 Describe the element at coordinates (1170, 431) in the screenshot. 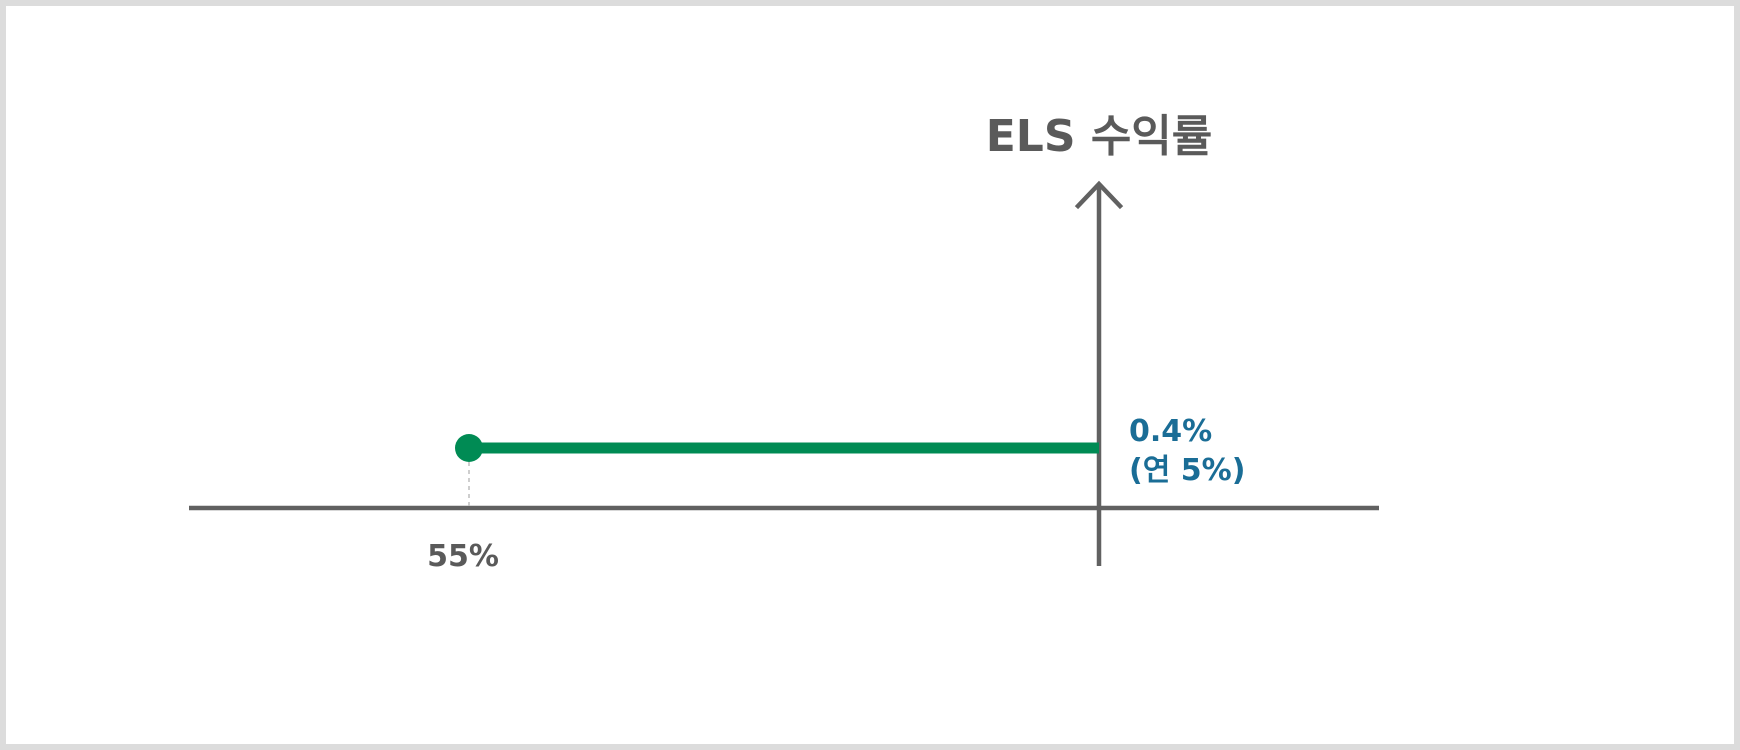

I see `value-label: 0.4%` at that location.